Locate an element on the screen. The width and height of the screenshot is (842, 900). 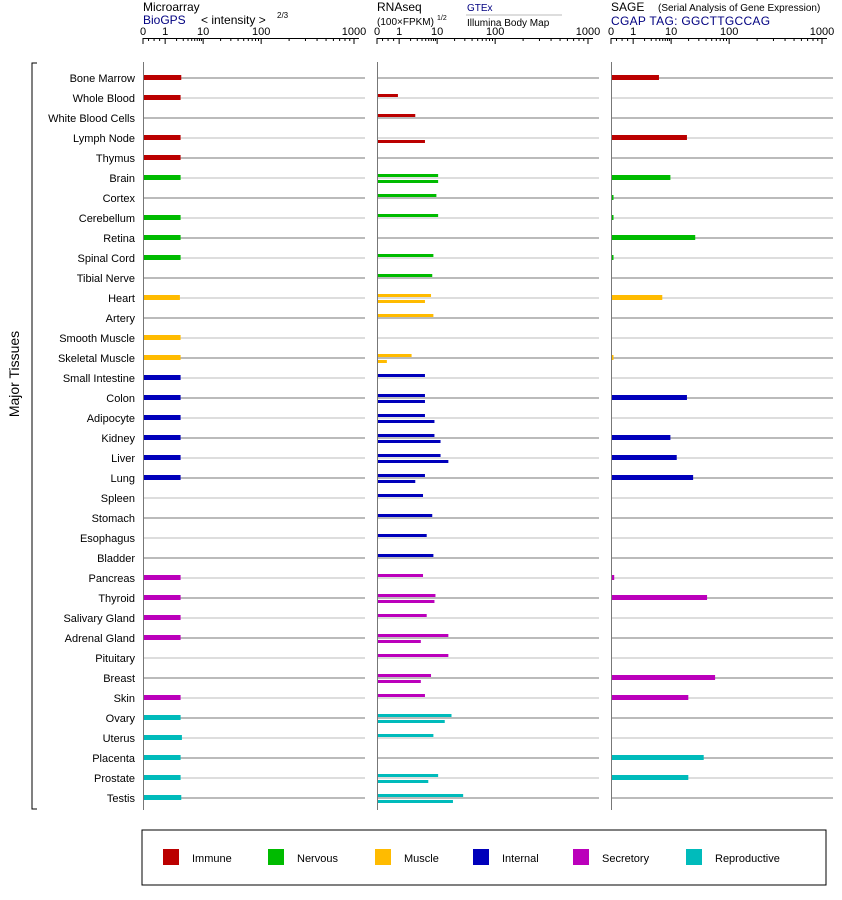
y-axis-label: Major Tissues is located at coordinates (14, 374).